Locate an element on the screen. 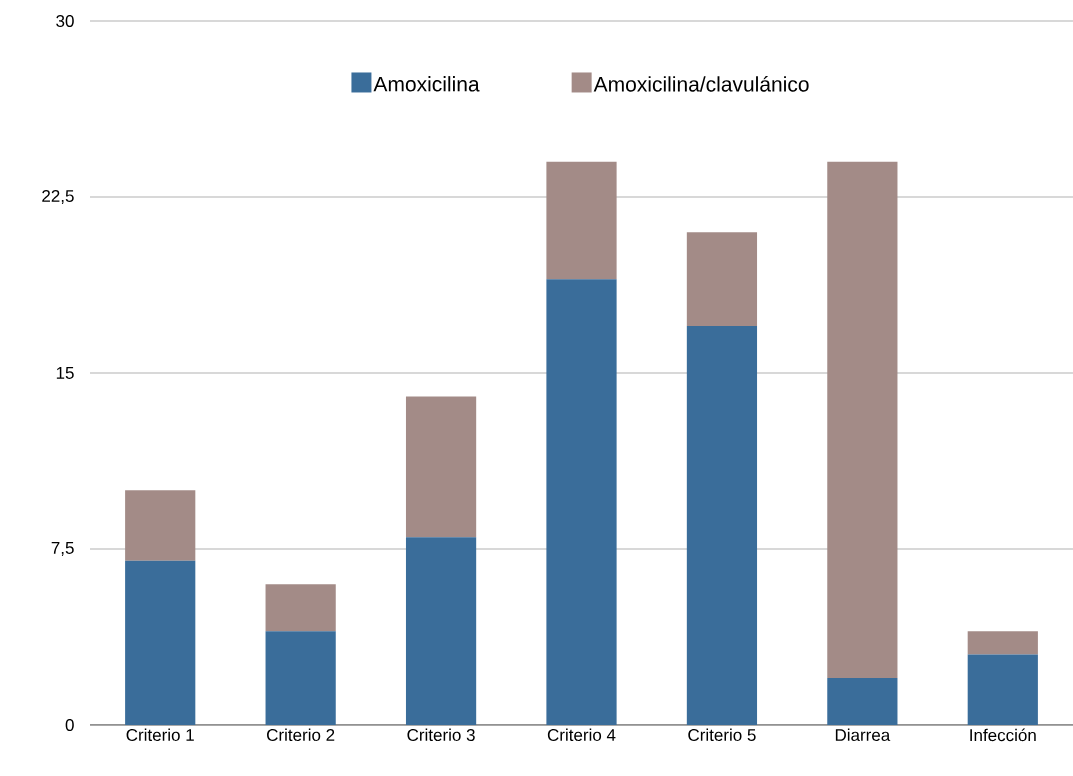  x-tick-label: Diarrea is located at coordinates (863, 735).